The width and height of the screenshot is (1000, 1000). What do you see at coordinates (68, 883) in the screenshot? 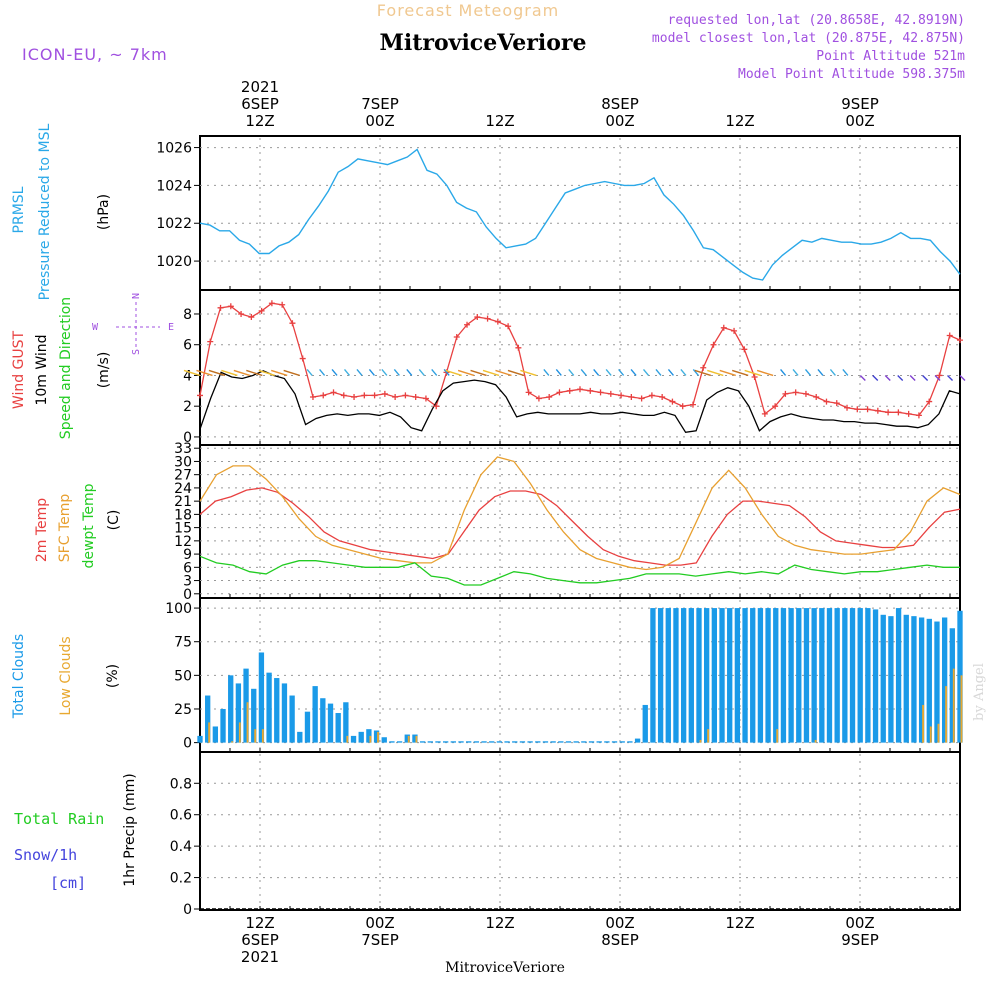
I see `snow-unit-label: [cm]` at bounding box center [68, 883].